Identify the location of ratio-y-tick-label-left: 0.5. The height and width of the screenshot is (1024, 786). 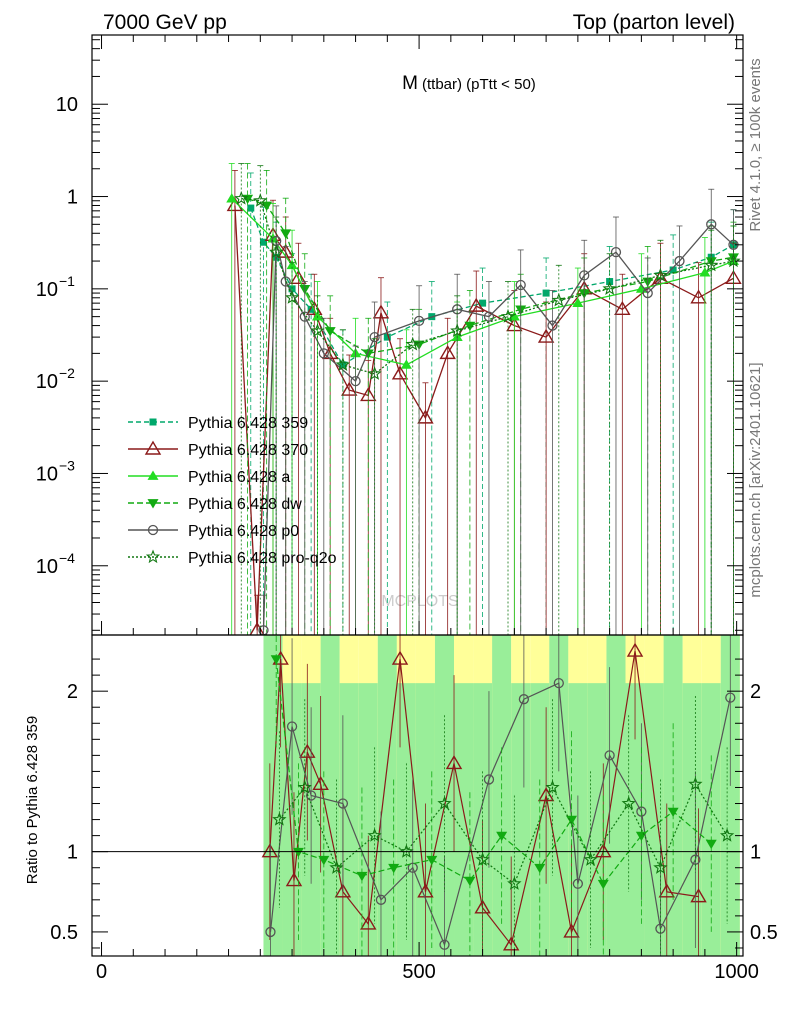
(64, 933).